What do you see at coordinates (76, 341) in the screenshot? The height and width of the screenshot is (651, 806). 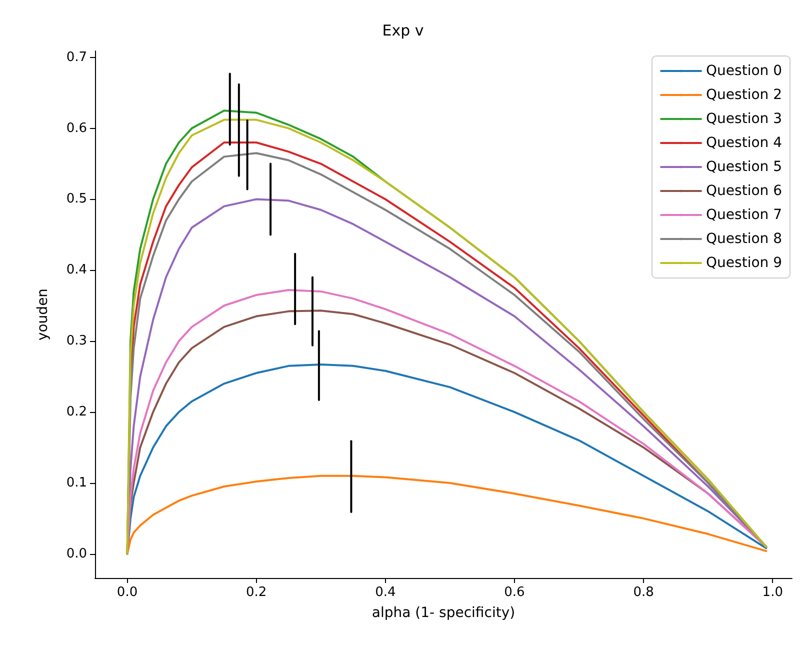 I see `y-tick-label: 0.3` at bounding box center [76, 341].